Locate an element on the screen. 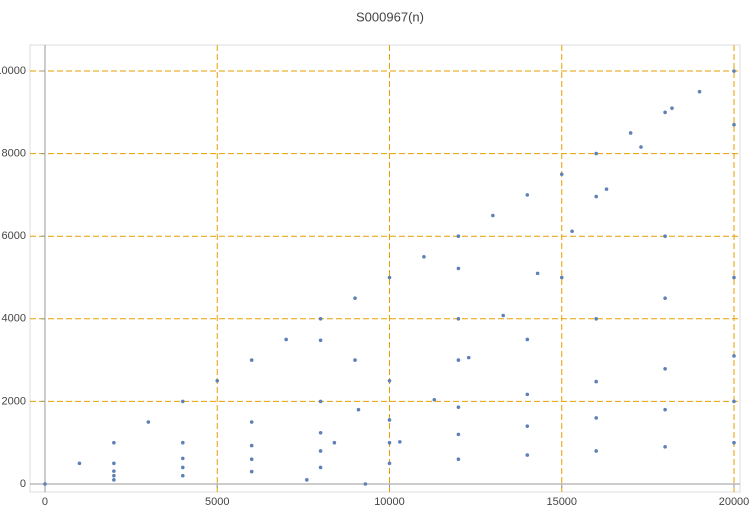 The image size is (750, 515). y-tick-label: 10000 is located at coordinates (13, 71).